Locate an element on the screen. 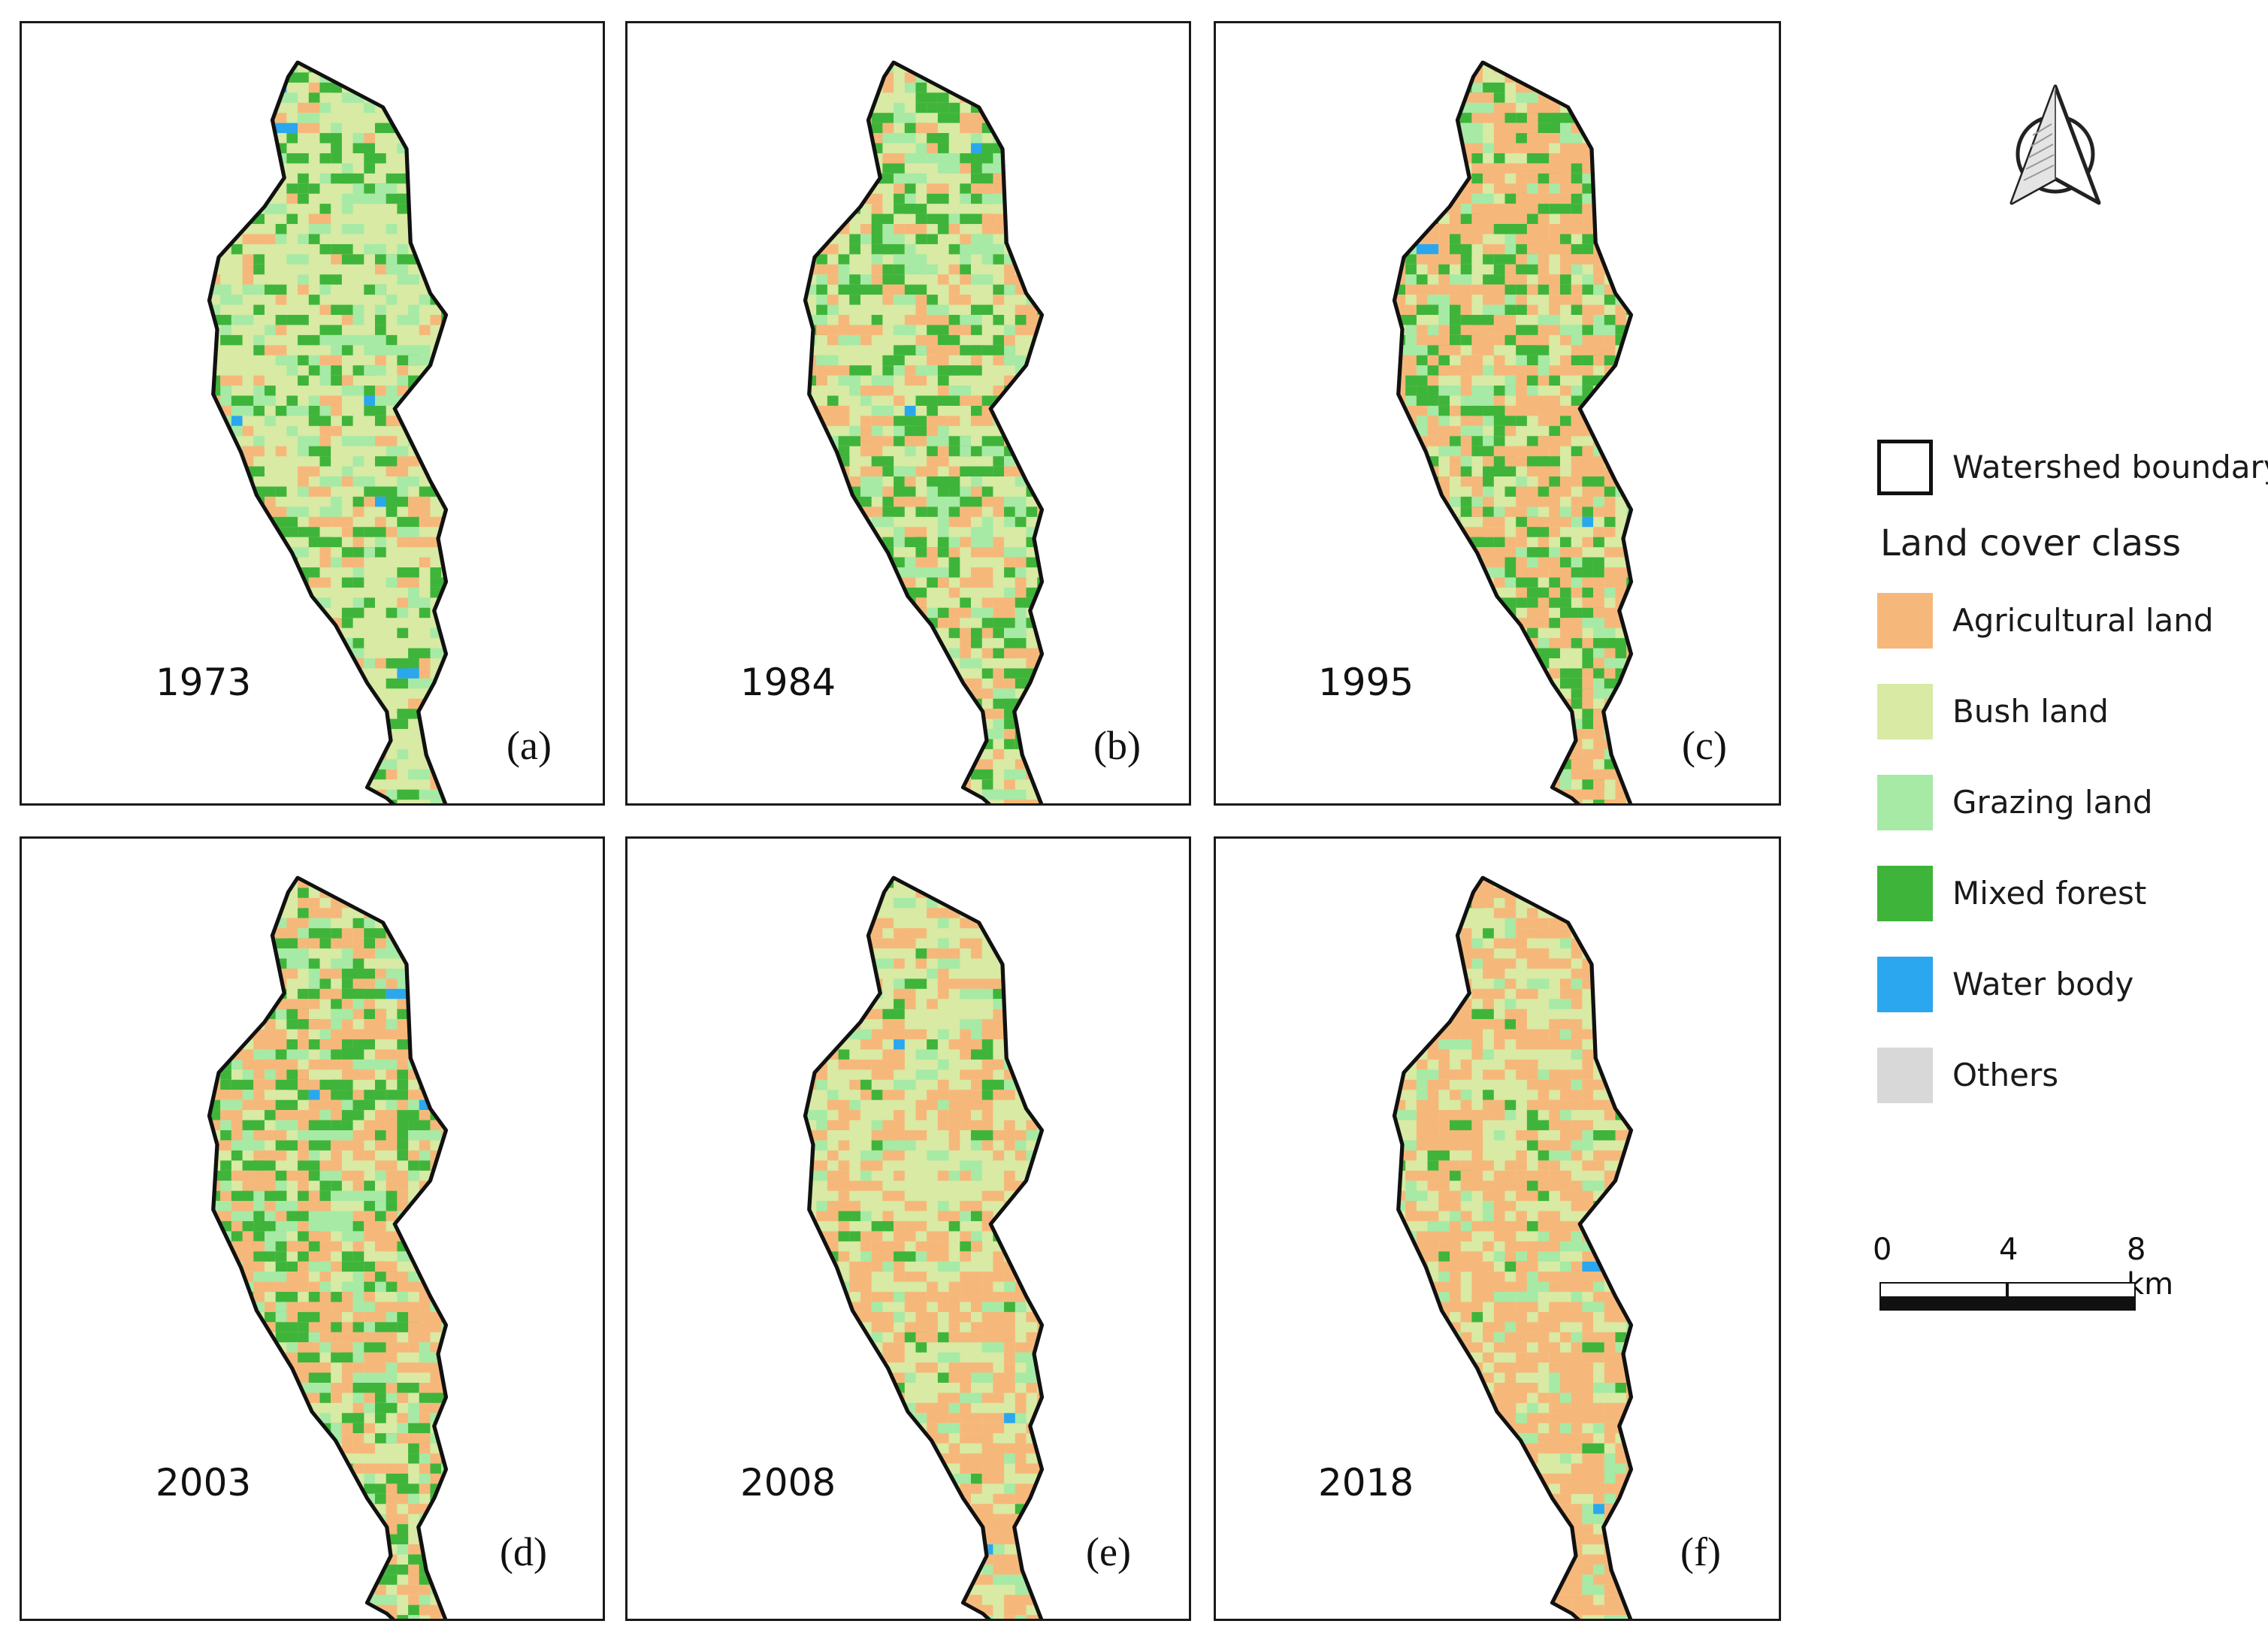  panel-year: 2003 is located at coordinates (204, 1482).